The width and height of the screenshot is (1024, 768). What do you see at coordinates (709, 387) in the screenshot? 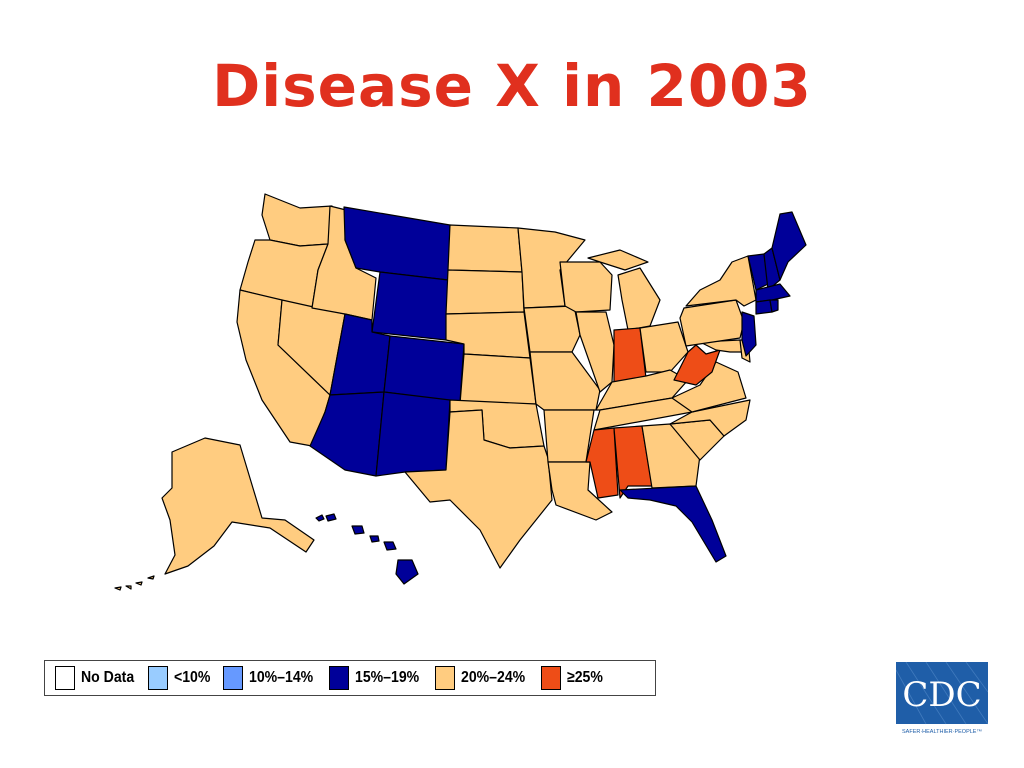
I see `state-VA` at bounding box center [709, 387].